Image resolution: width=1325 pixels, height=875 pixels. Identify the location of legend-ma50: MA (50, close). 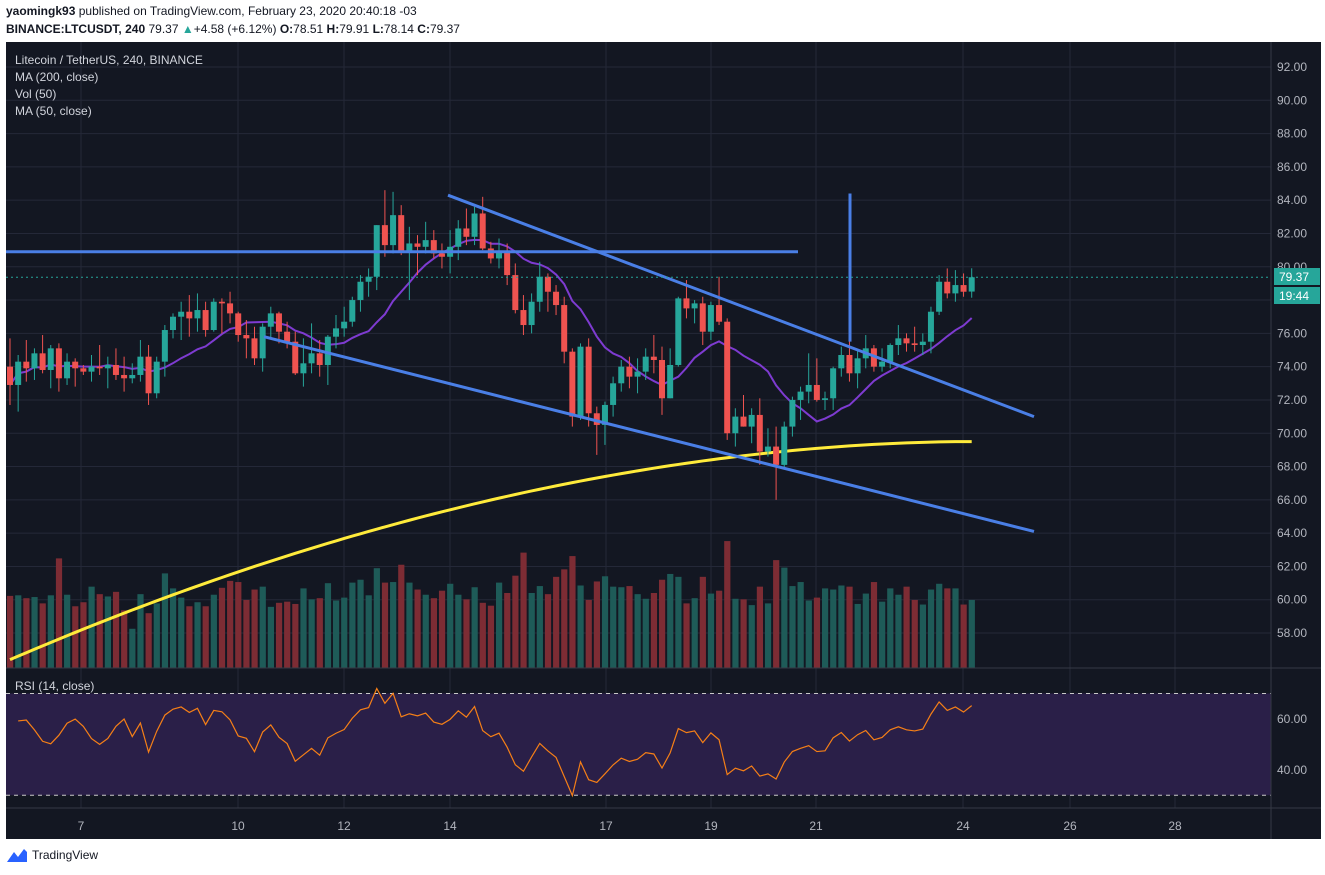
(53, 111).